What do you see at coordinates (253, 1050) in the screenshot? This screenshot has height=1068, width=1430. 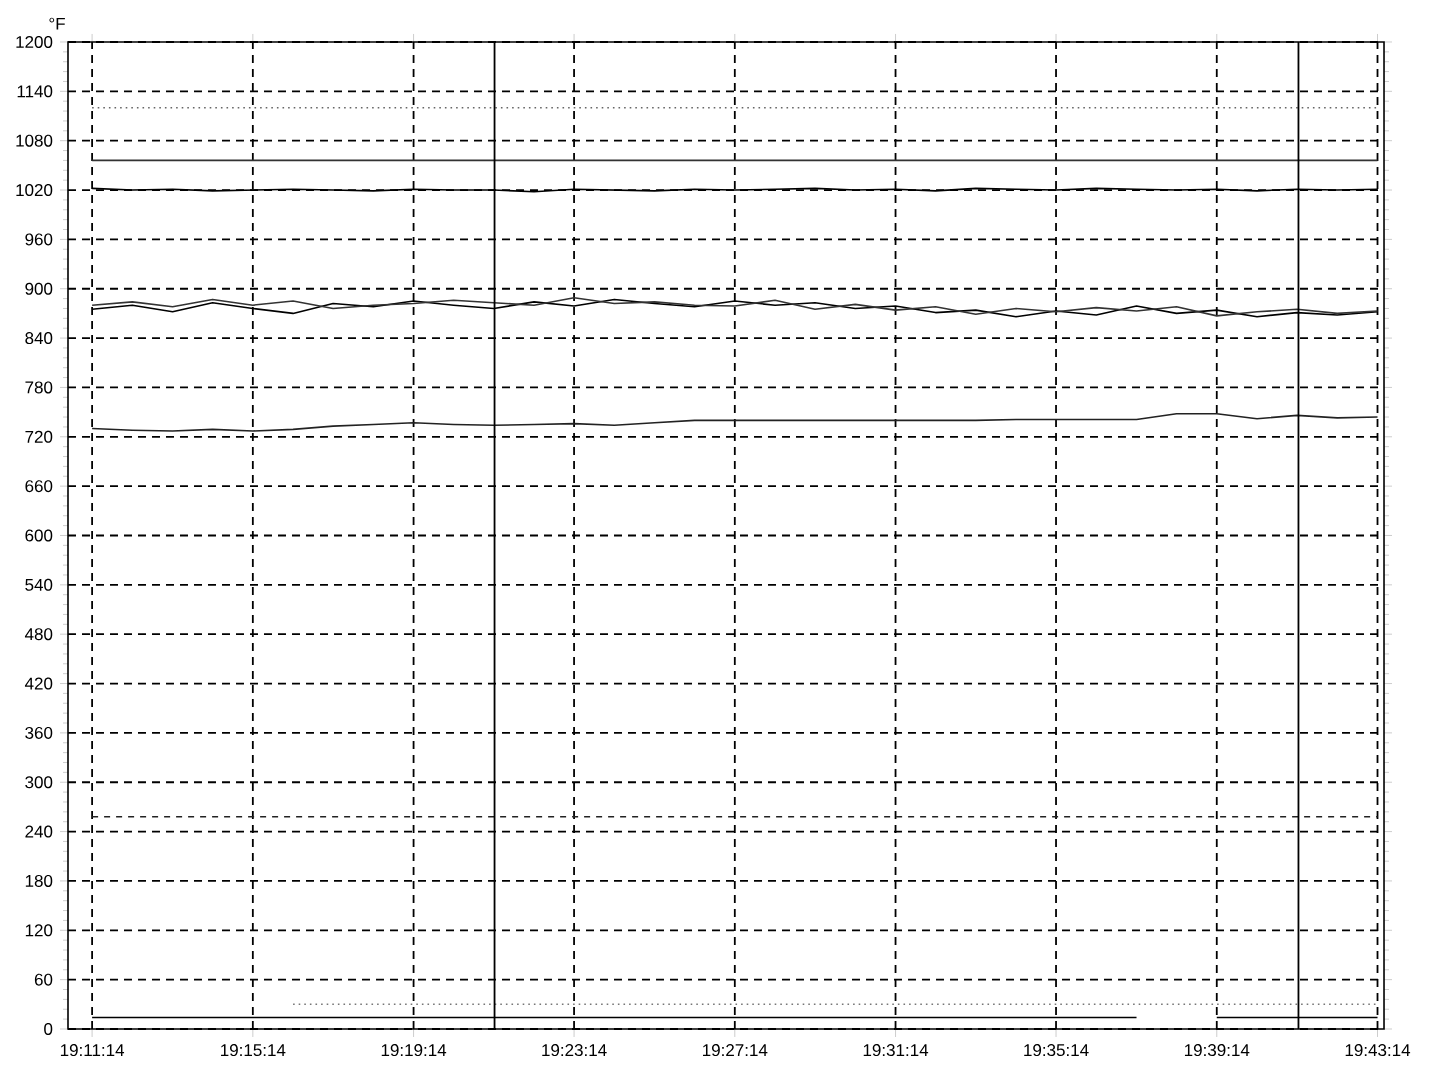 I see `x-tick-label: 19:15:14` at bounding box center [253, 1050].